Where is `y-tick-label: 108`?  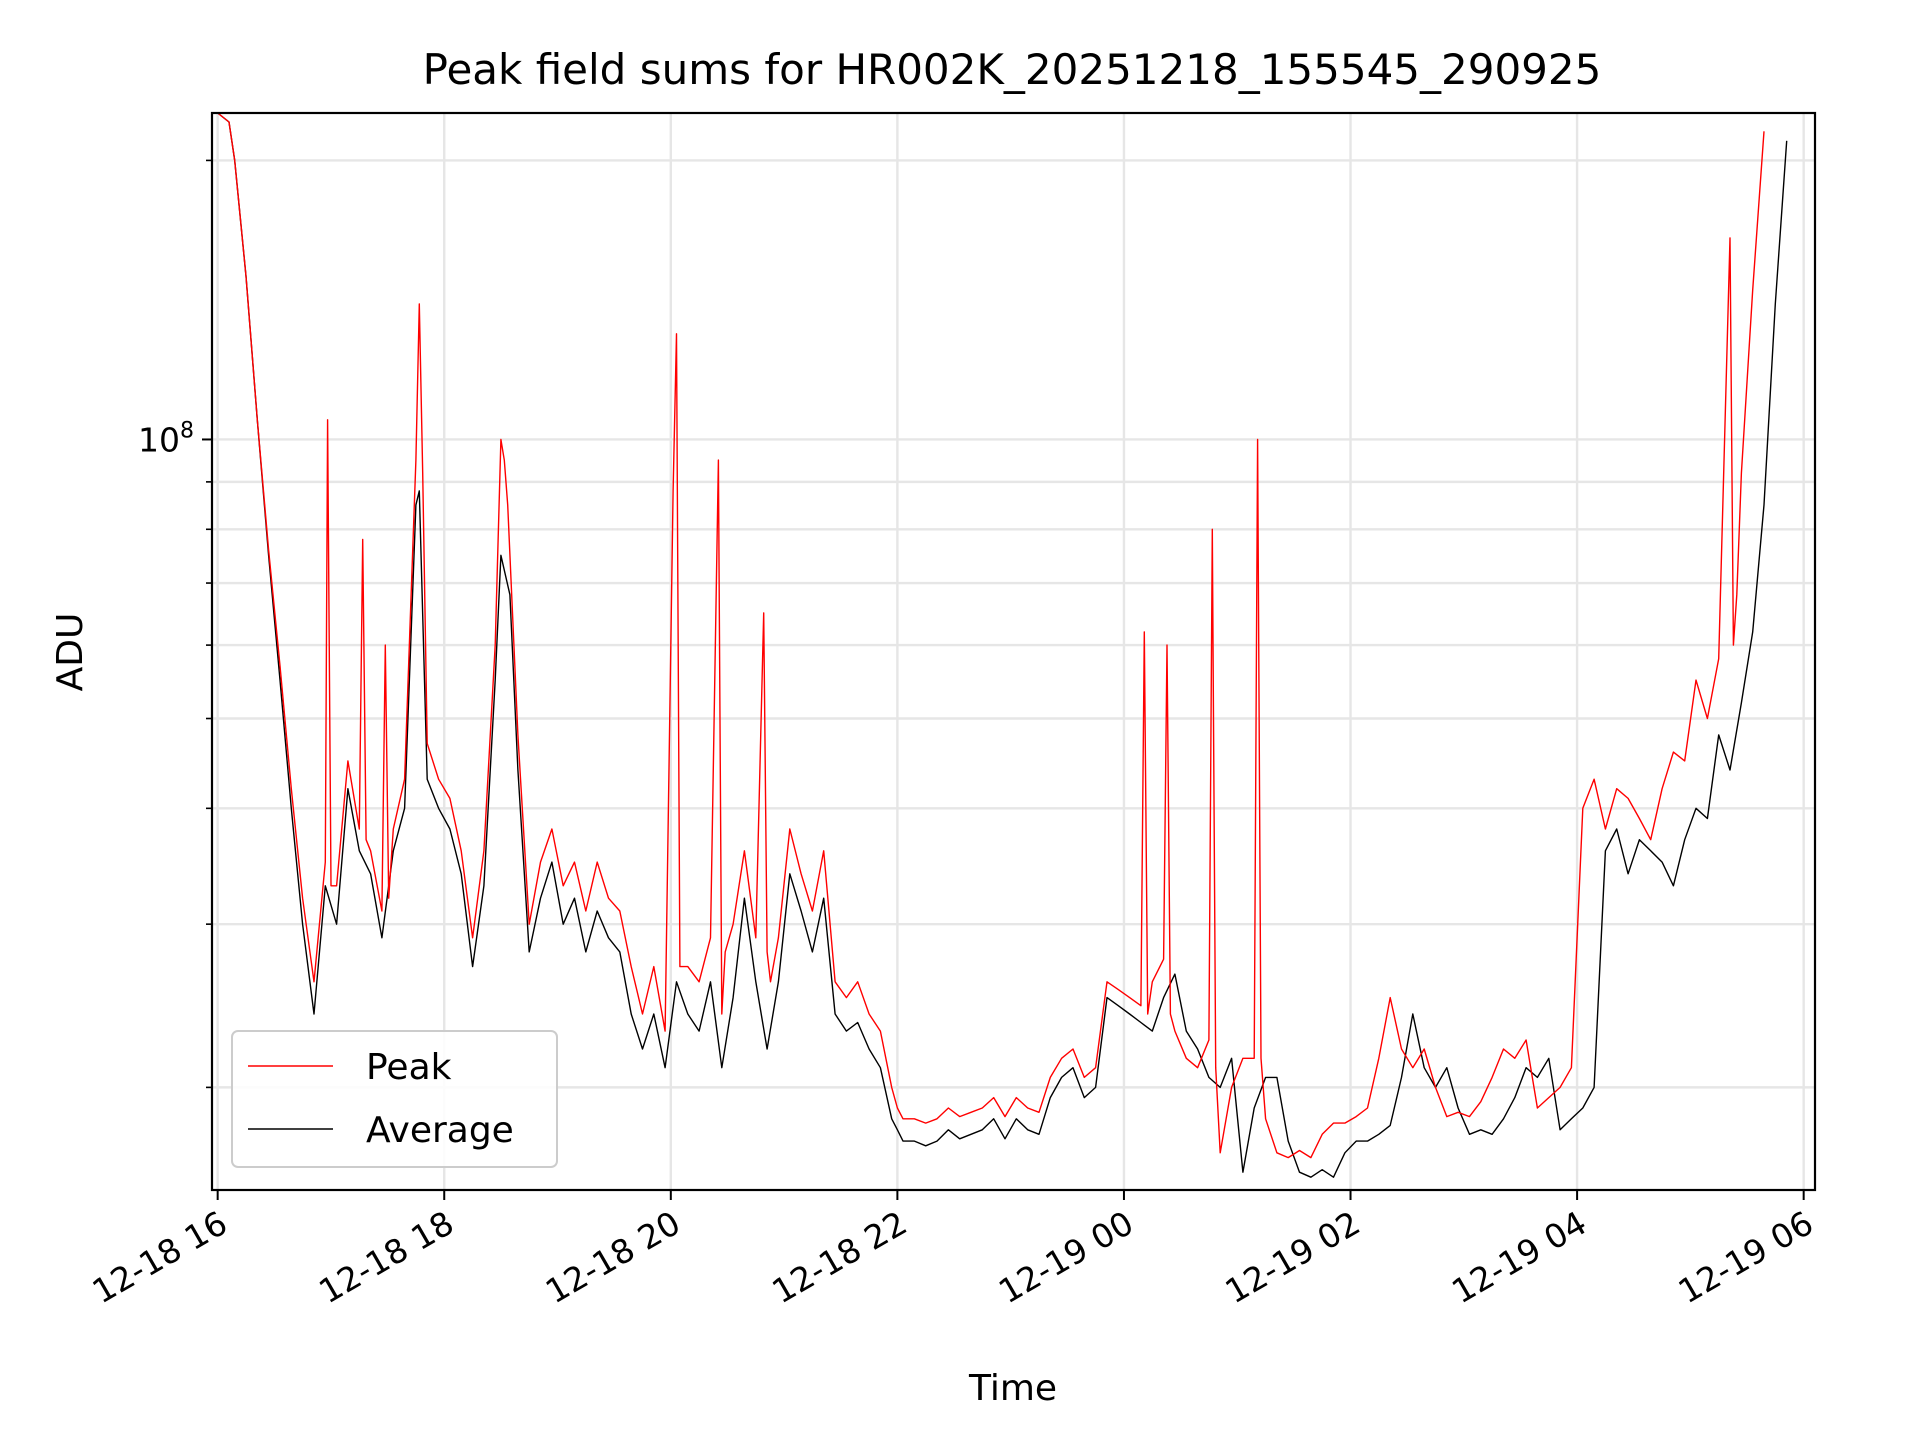
y-tick-label: 108 is located at coordinates (166, 438).